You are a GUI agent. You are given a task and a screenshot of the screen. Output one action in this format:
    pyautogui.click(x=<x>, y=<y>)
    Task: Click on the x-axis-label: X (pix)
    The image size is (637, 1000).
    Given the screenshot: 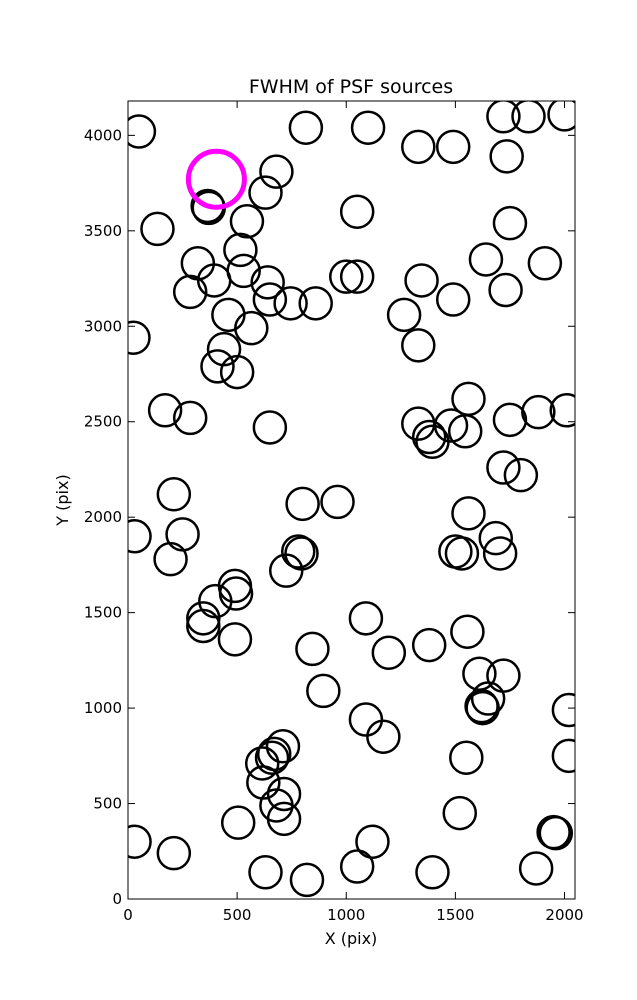 What is the action you would take?
    pyautogui.click(x=351, y=938)
    